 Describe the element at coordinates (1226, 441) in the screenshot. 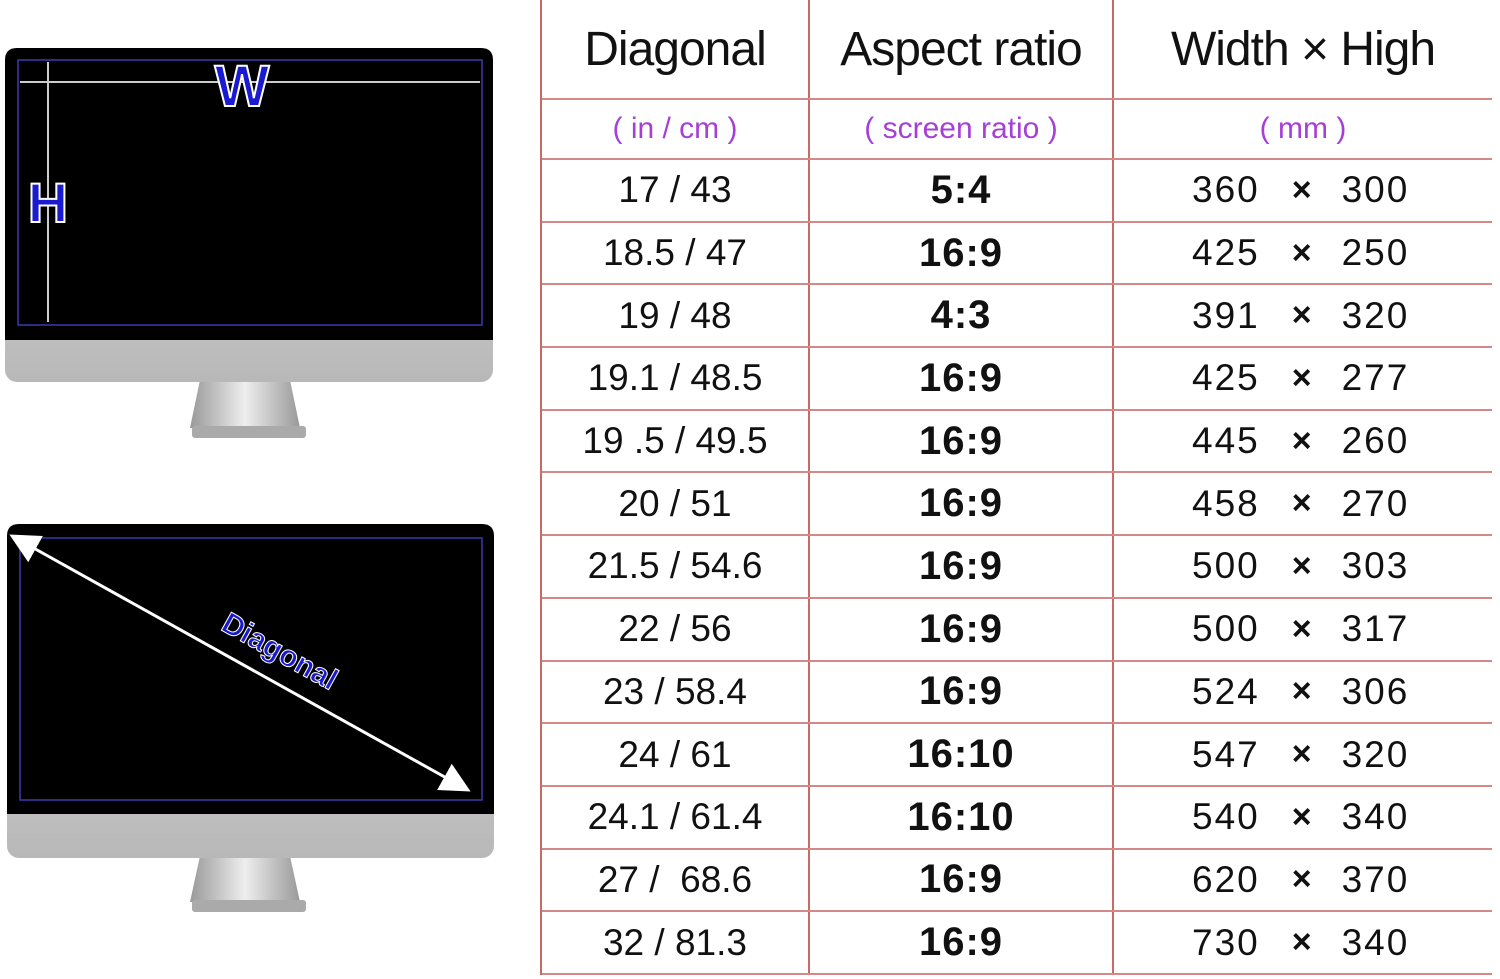

I see `width-value: 445` at that location.